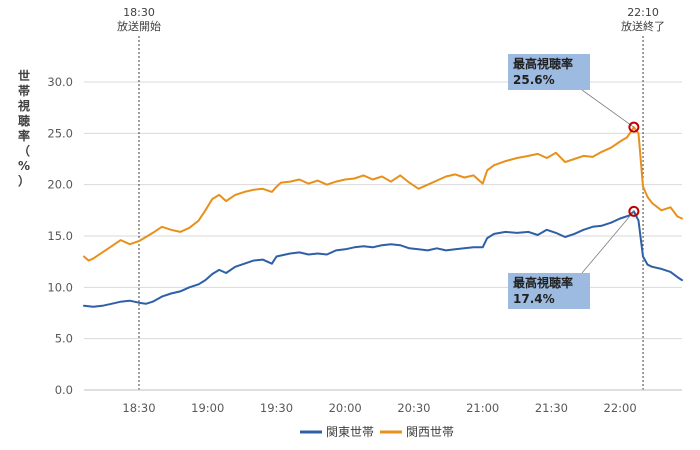 The width and height of the screenshot is (700, 450). Describe the element at coordinates (534, 299) in the screenshot. I see `annotation-value: 17.4%` at that location.